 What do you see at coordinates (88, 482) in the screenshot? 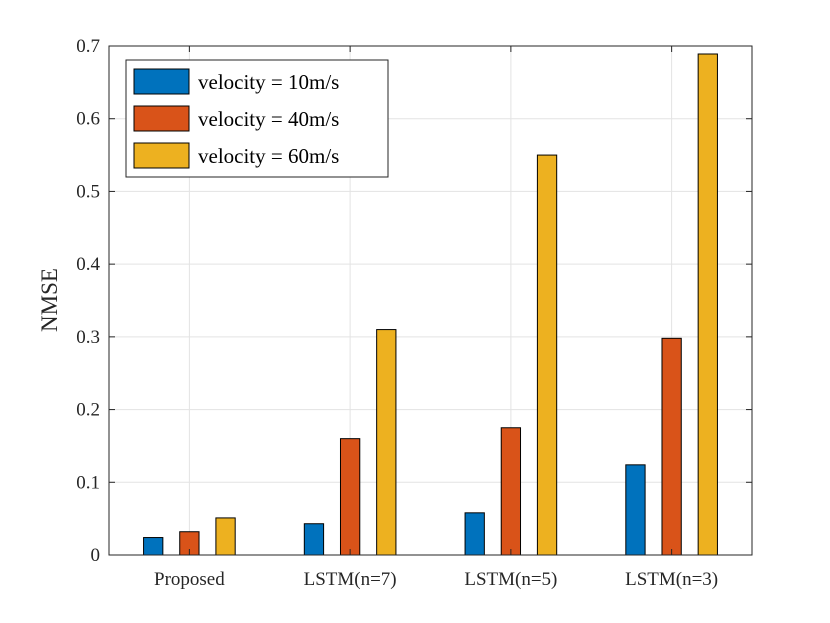
I see `y-tick-label: 0.1` at bounding box center [88, 482].